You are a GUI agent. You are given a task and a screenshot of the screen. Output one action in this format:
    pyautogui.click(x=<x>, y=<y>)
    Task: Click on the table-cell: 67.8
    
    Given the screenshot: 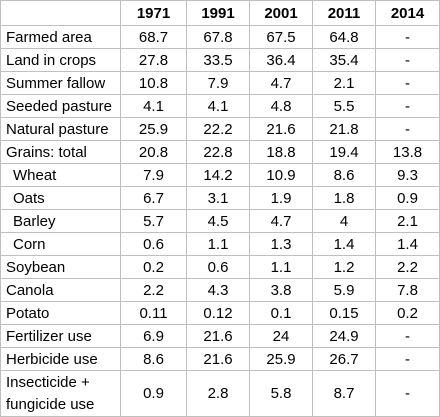 What is the action you would take?
    pyautogui.click(x=218, y=37)
    